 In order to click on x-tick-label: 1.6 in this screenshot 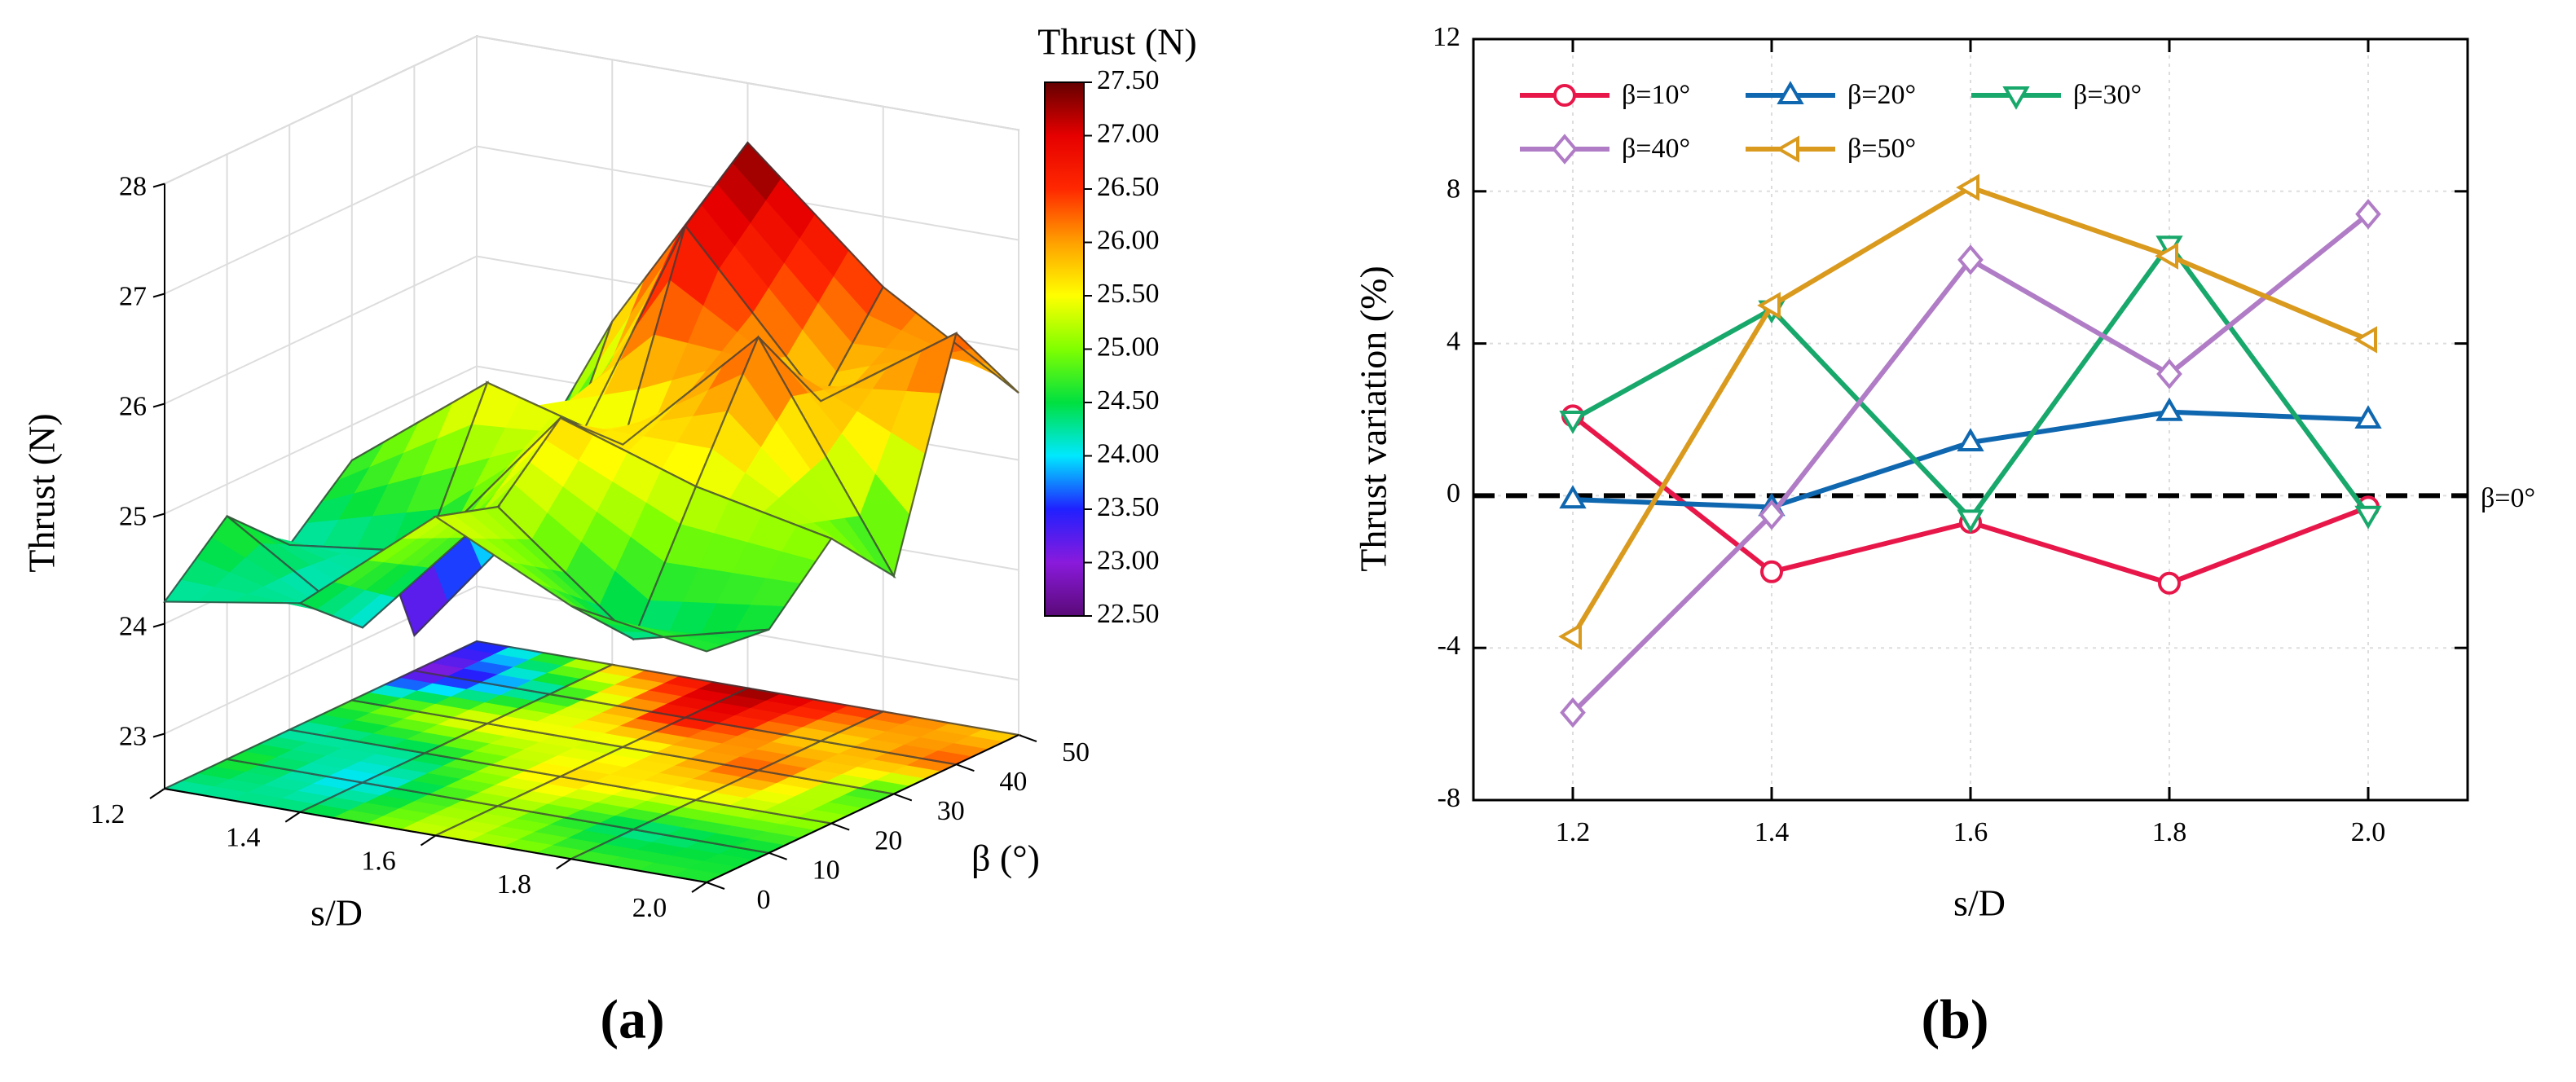, I will do `click(378, 861)`.